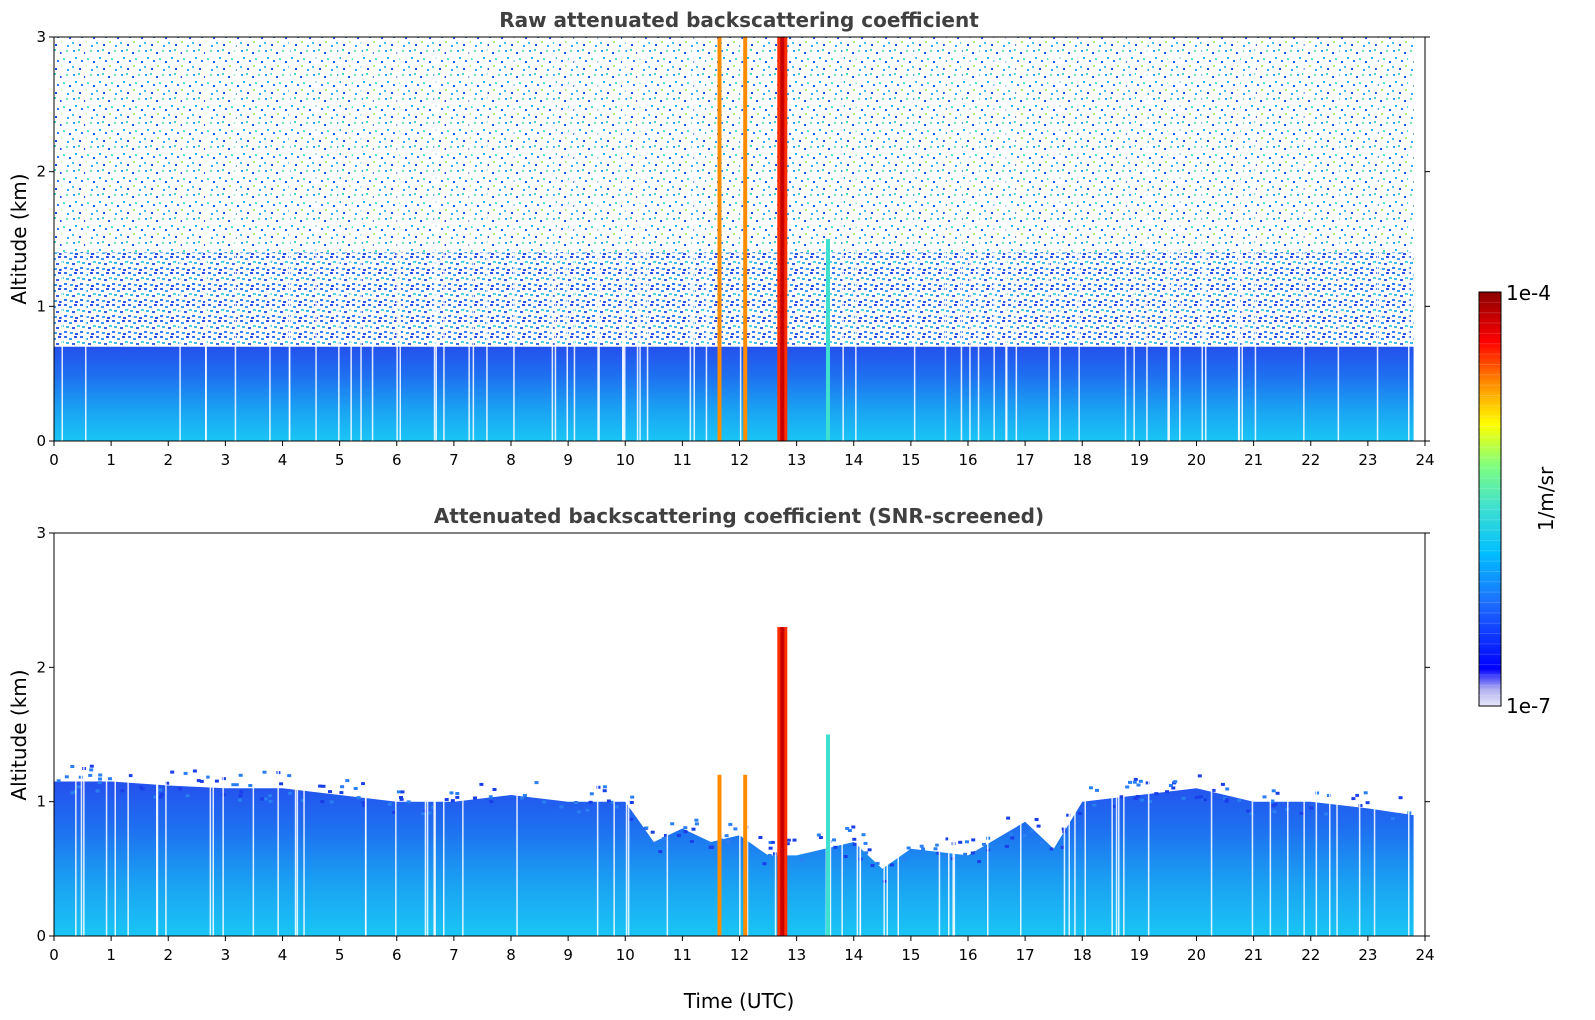  What do you see at coordinates (168, 460) in the screenshot?
I see `x-tick-label: 2` at bounding box center [168, 460].